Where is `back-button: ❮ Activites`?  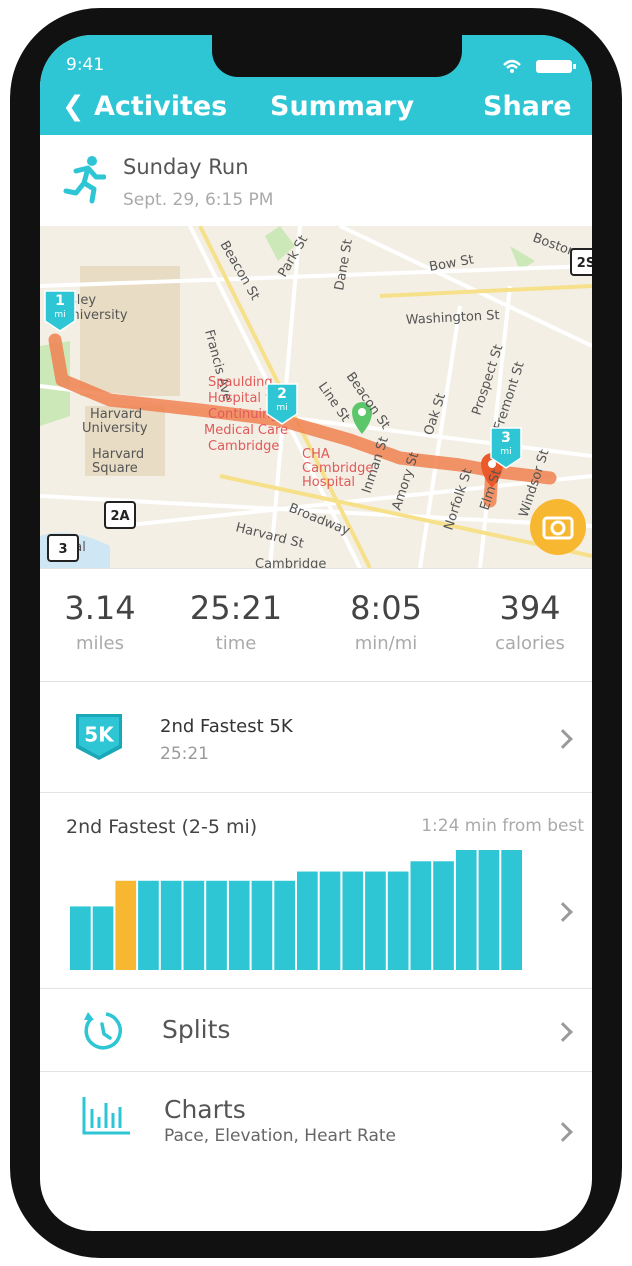
back-button: ❮ Activites is located at coordinates (145, 106).